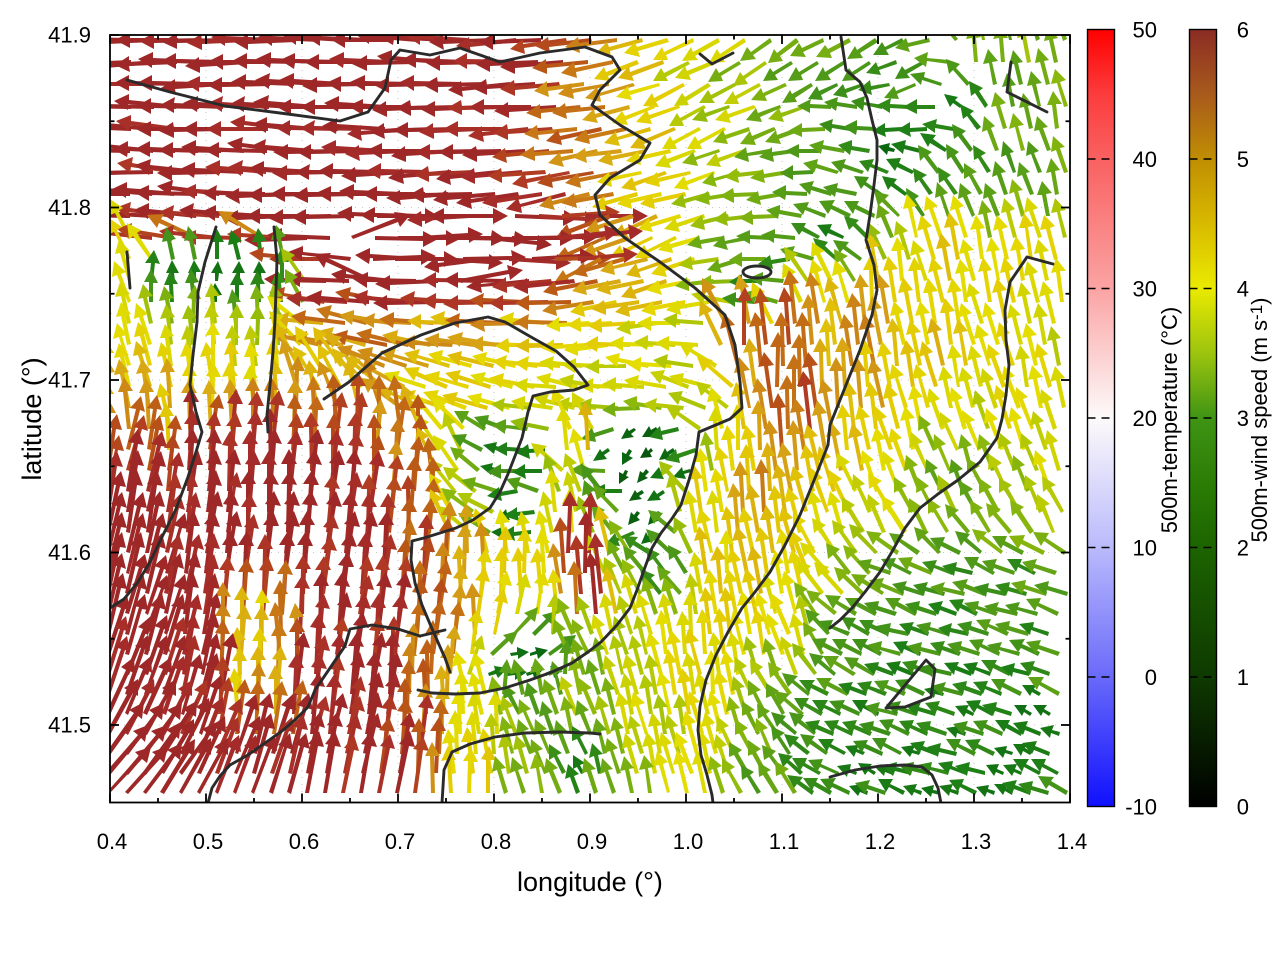 This screenshot has height=965, width=1280. Describe the element at coordinates (496, 841) in the screenshot. I see `svg-text: 0.8` at that location.